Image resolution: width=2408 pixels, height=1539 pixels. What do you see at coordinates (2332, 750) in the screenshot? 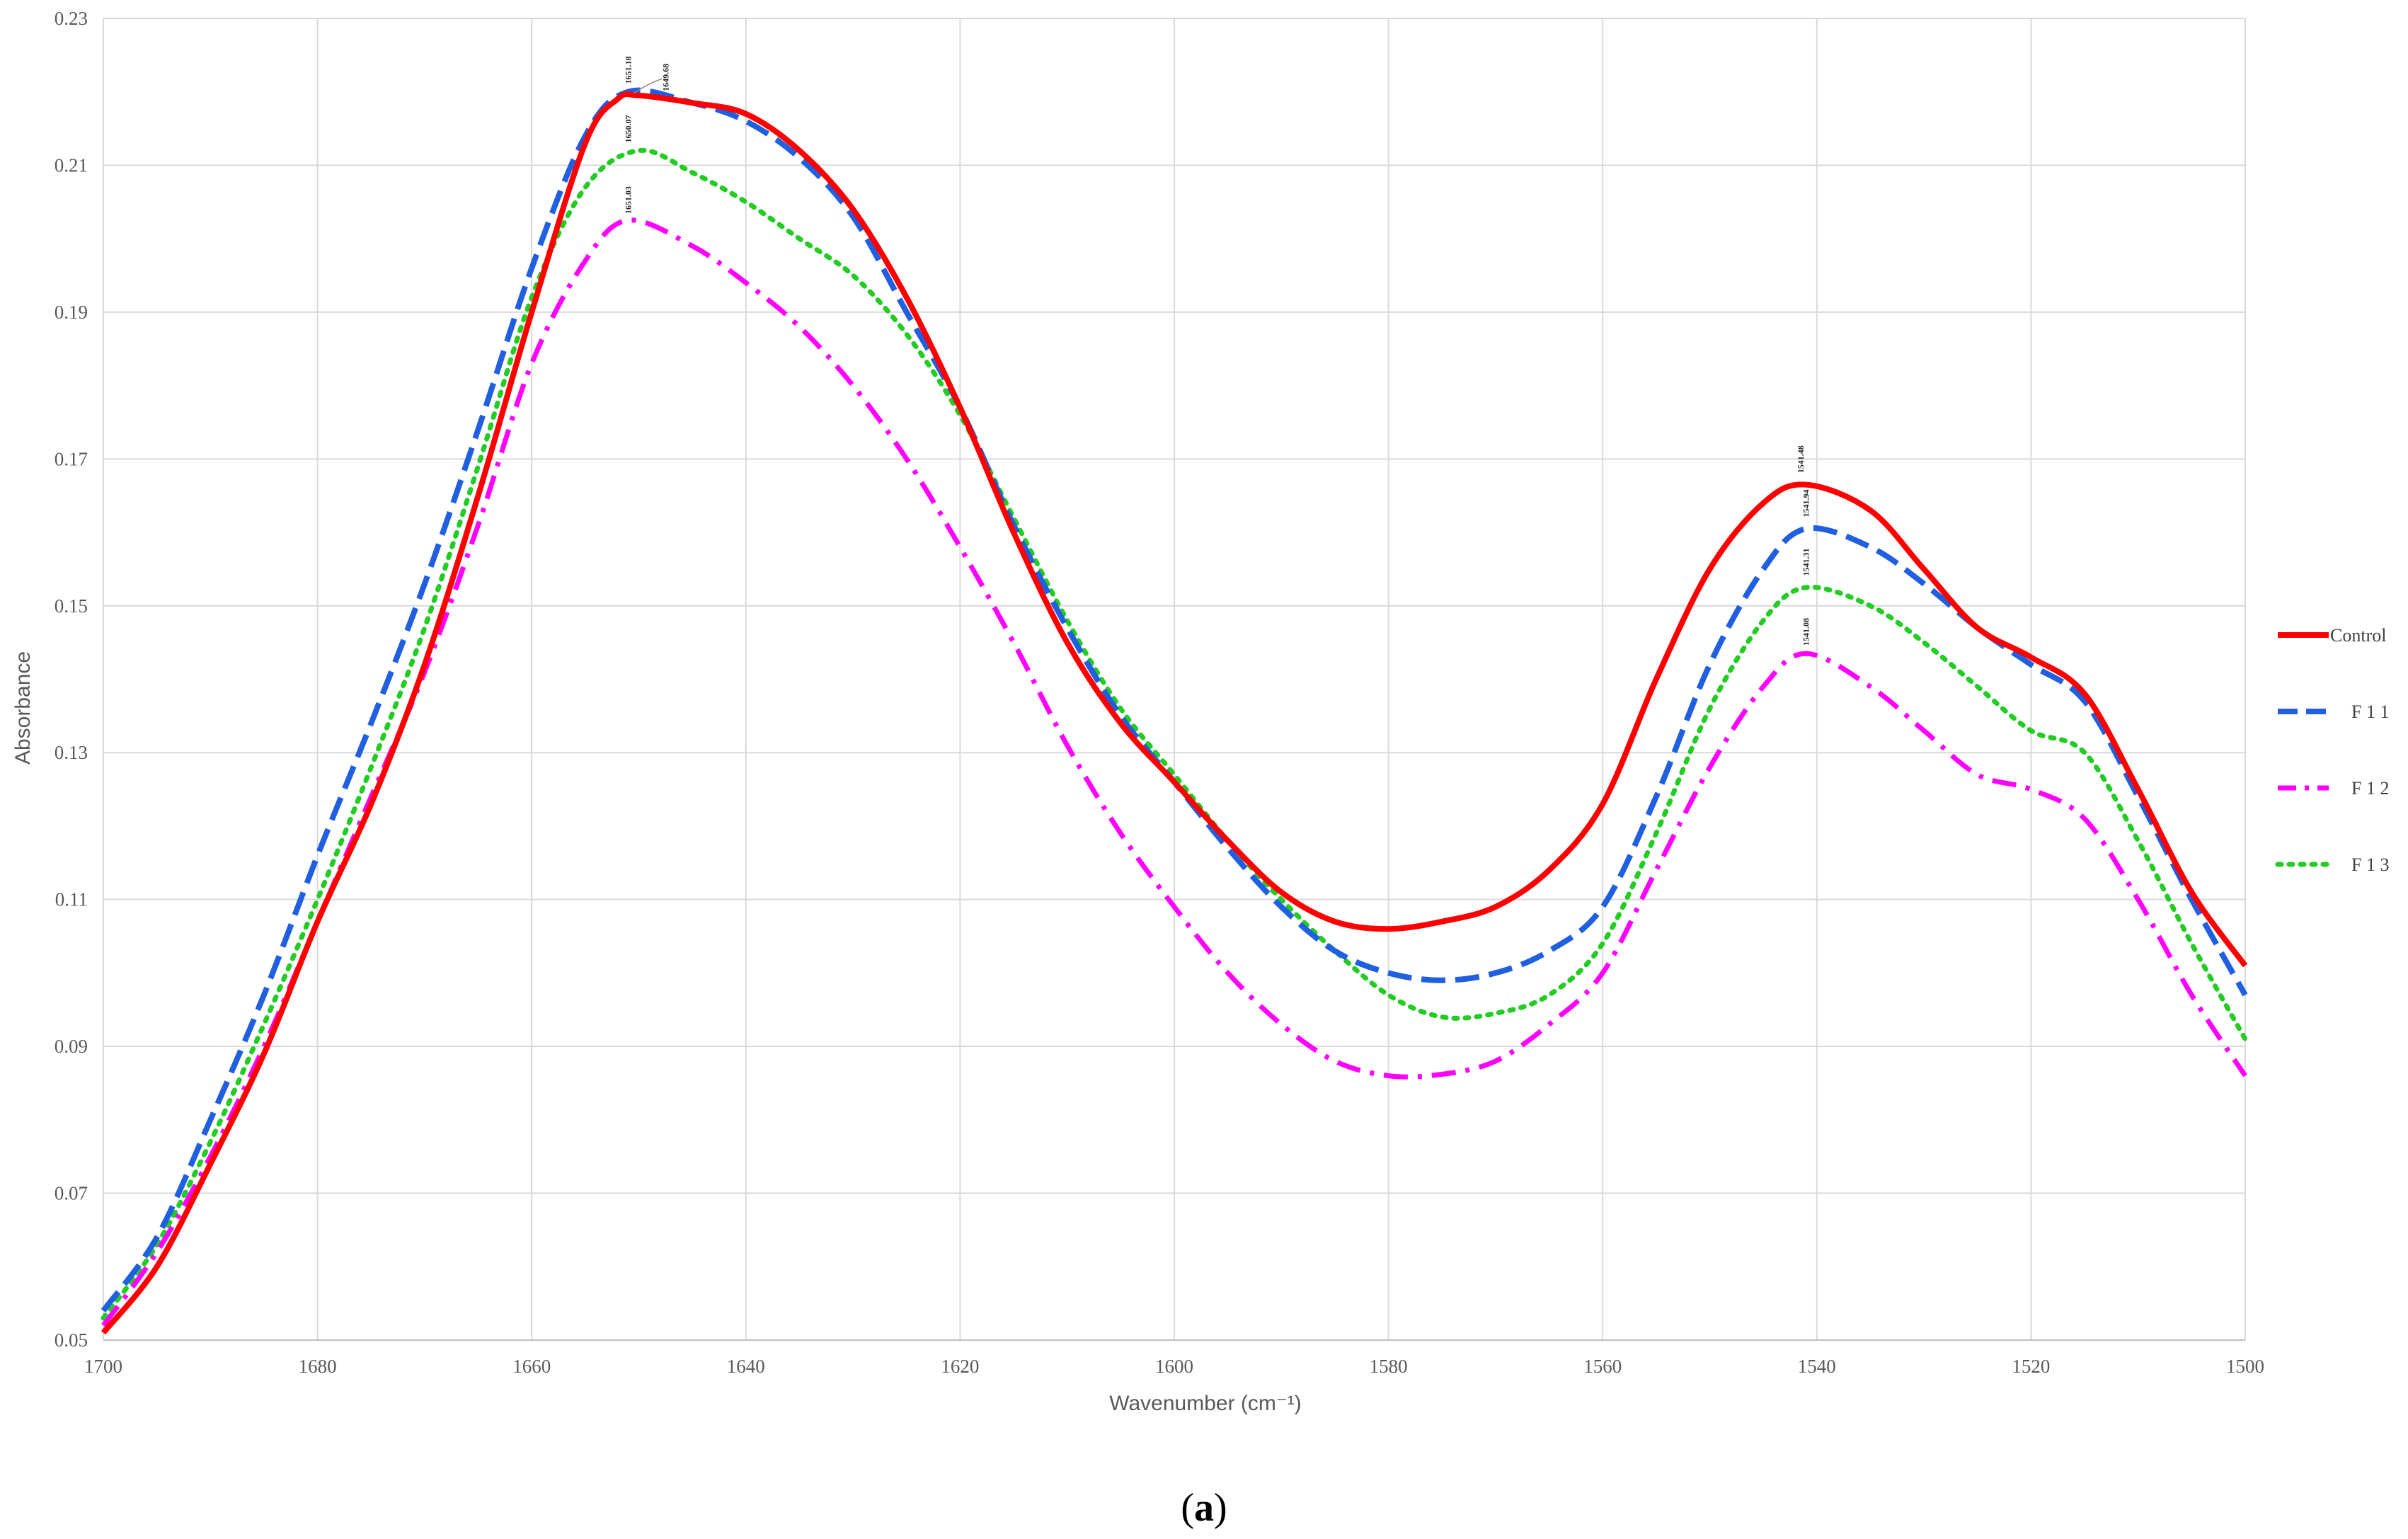
I see `legend: Control F 1 1 F 1 2 F 1 3` at bounding box center [2332, 750].